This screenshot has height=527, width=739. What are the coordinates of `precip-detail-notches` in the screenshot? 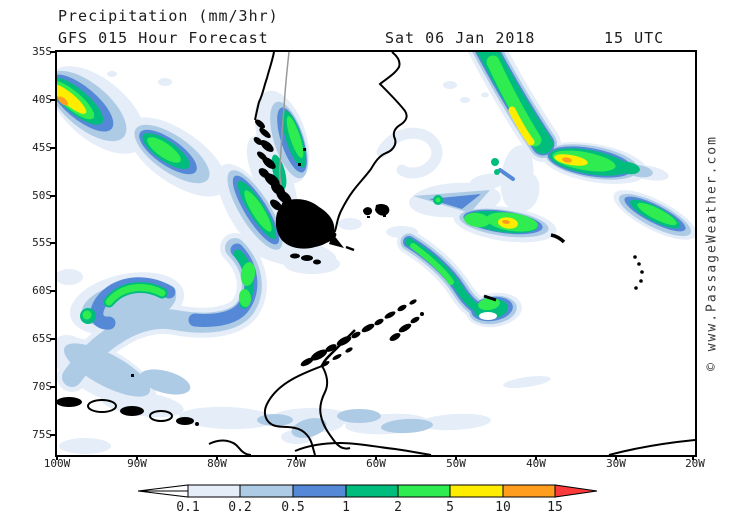 It's located at (488, 316).